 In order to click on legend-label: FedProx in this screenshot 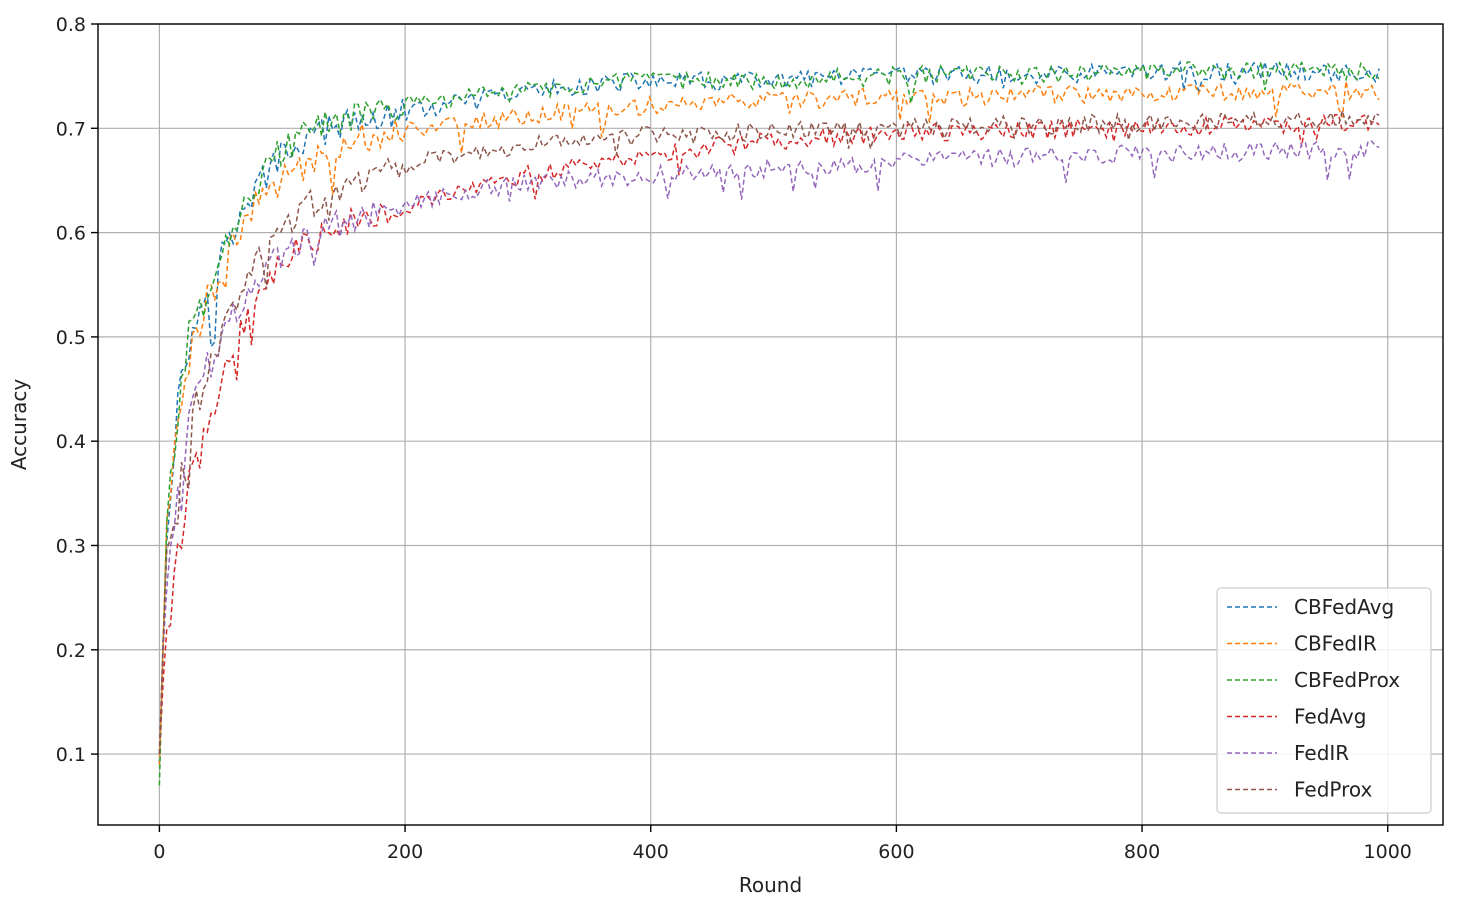, I will do `click(1333, 790)`.